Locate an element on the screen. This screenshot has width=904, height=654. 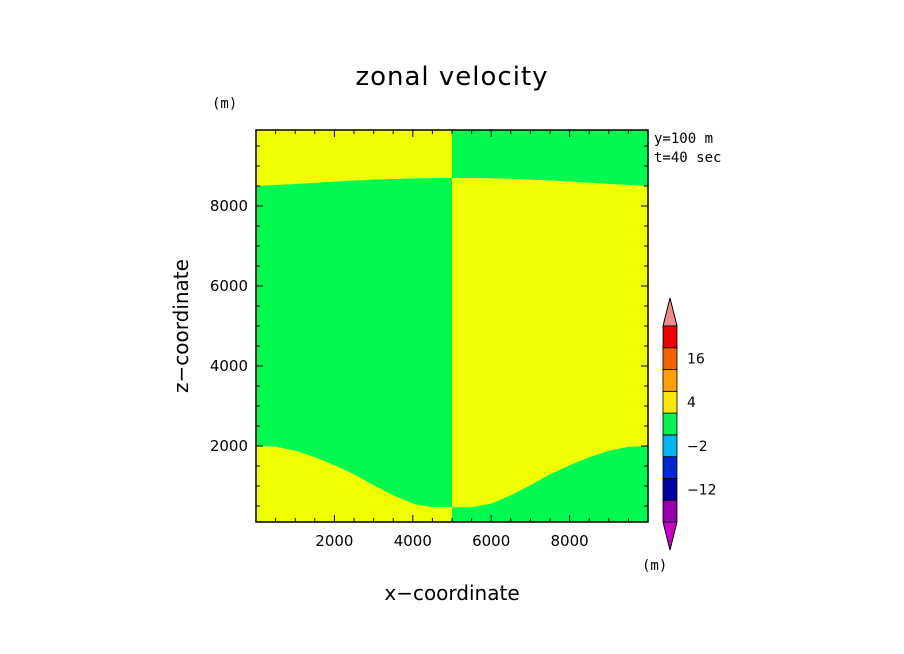
region-left-top is located at coordinates (354, 158).